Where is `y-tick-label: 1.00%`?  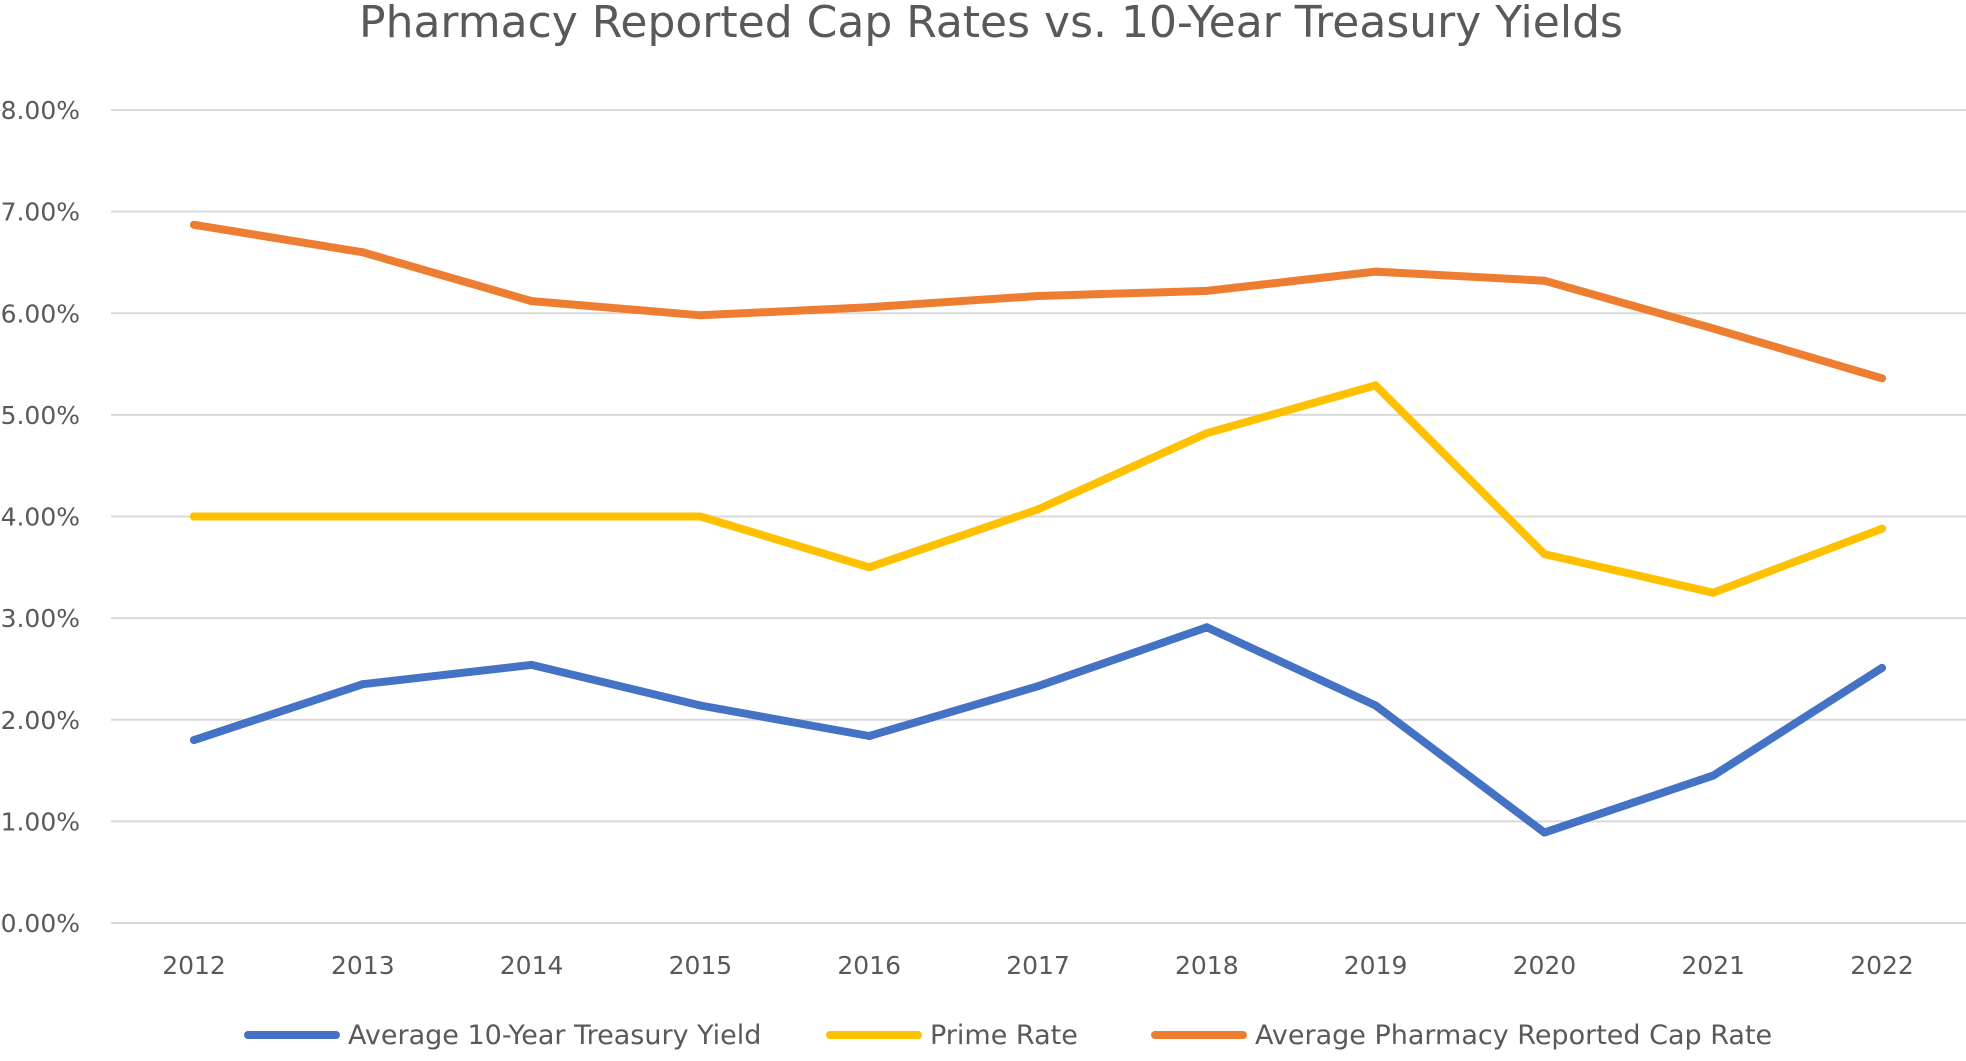 y-tick-label: 1.00% is located at coordinates (40, 821).